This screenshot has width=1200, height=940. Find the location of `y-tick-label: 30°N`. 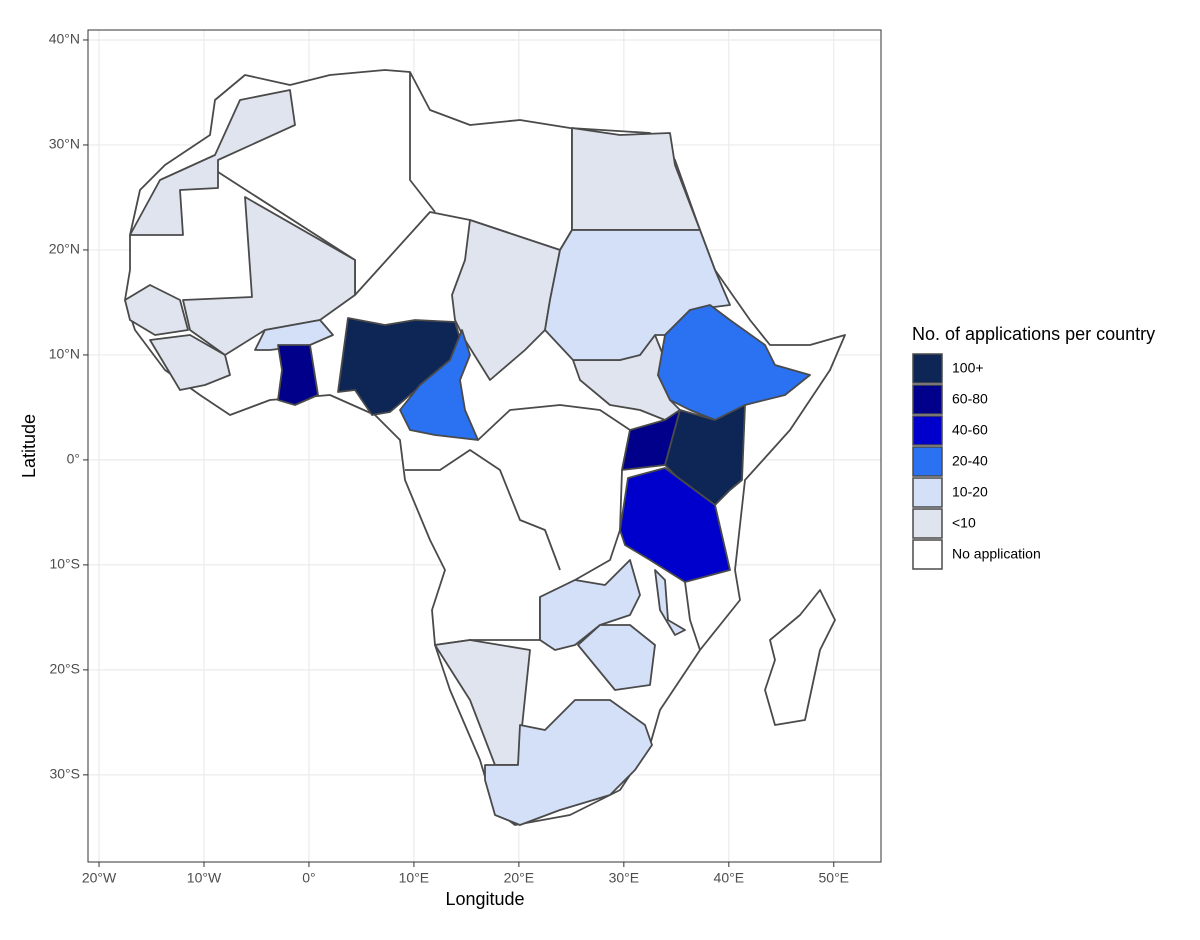

y-tick-label: 30°N is located at coordinates (64, 144).